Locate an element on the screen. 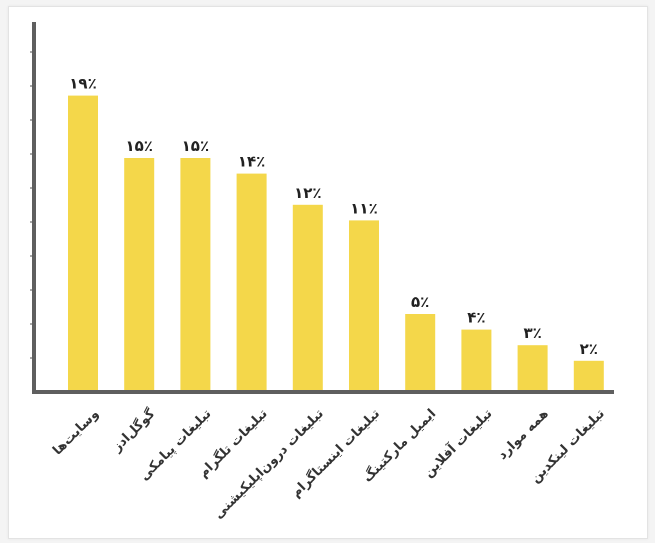 Image resolution: width=655 pixels, height=543 pixels. category-label: همه موارد is located at coordinates (523, 434).